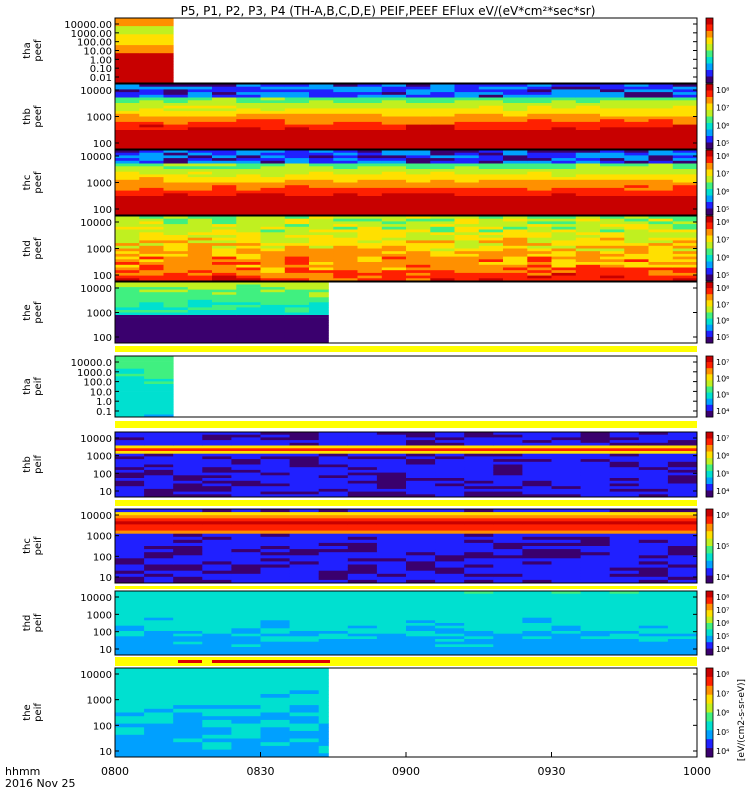 This screenshot has width=750, height=800. Describe the element at coordinates (99, 537) in the screenshot. I see `y-tick-label: 1000` at that location.